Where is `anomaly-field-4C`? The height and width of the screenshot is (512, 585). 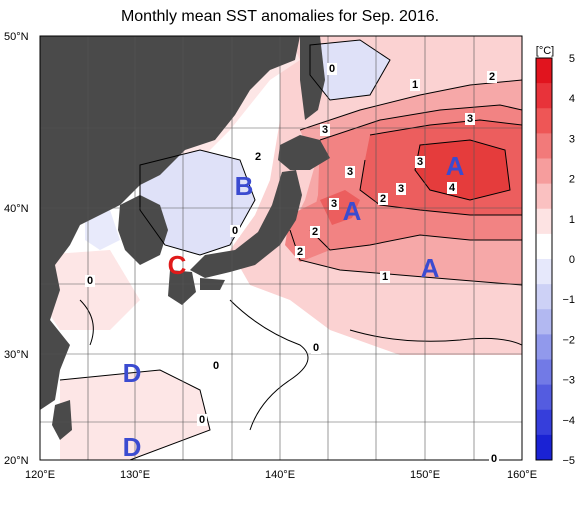
anomaly-field-4C is located at coordinates (462, 170).